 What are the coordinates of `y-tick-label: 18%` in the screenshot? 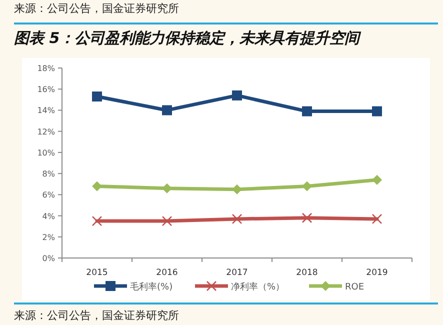 It's located at (46, 68).